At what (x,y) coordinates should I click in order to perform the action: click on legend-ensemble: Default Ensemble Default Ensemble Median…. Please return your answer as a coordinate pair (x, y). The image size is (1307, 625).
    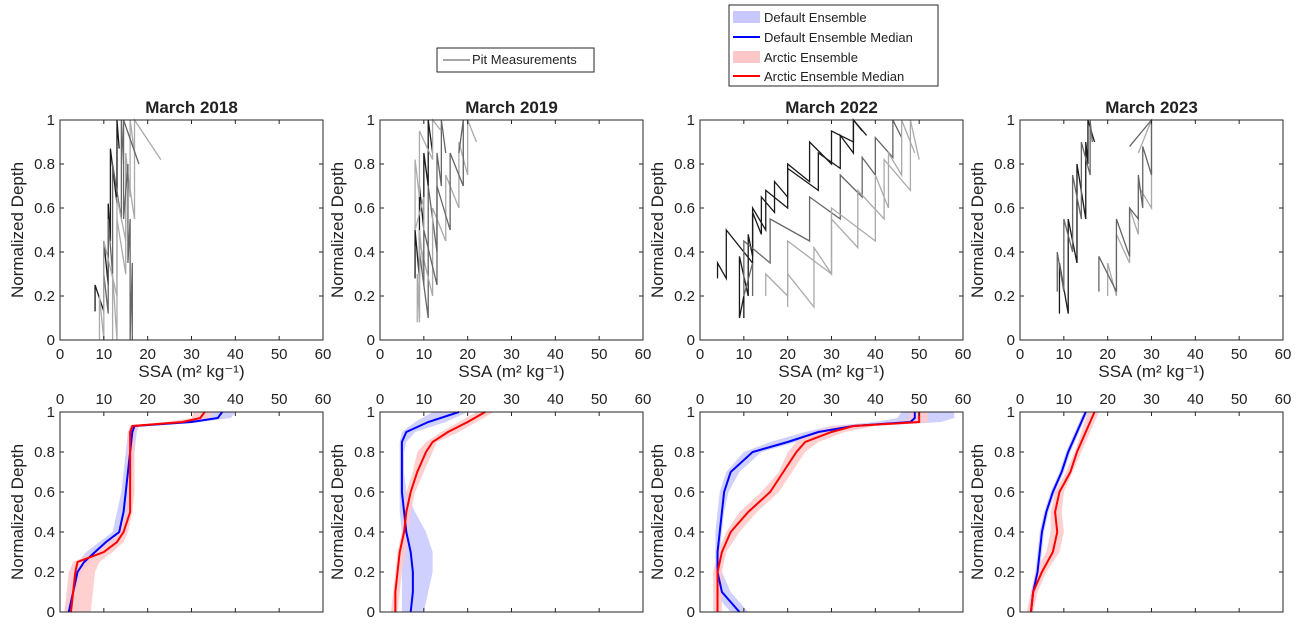
    Looking at the image, I should click on (833, 45).